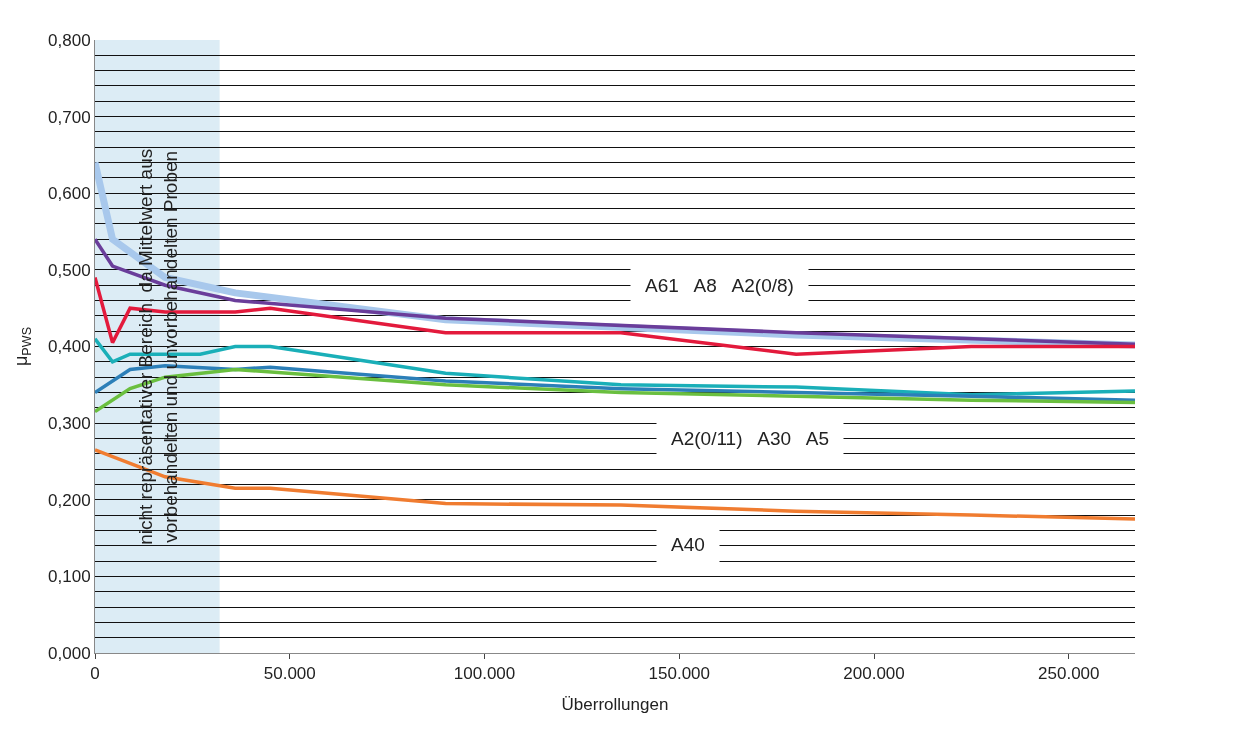 The height and width of the screenshot is (753, 1250). Describe the element at coordinates (157, 346) in the screenshot. I see `band-label: nicht repräsentativer Bereich, da Mittelwert aus vorbehandelten und unvorbehandelten Proben` at that location.